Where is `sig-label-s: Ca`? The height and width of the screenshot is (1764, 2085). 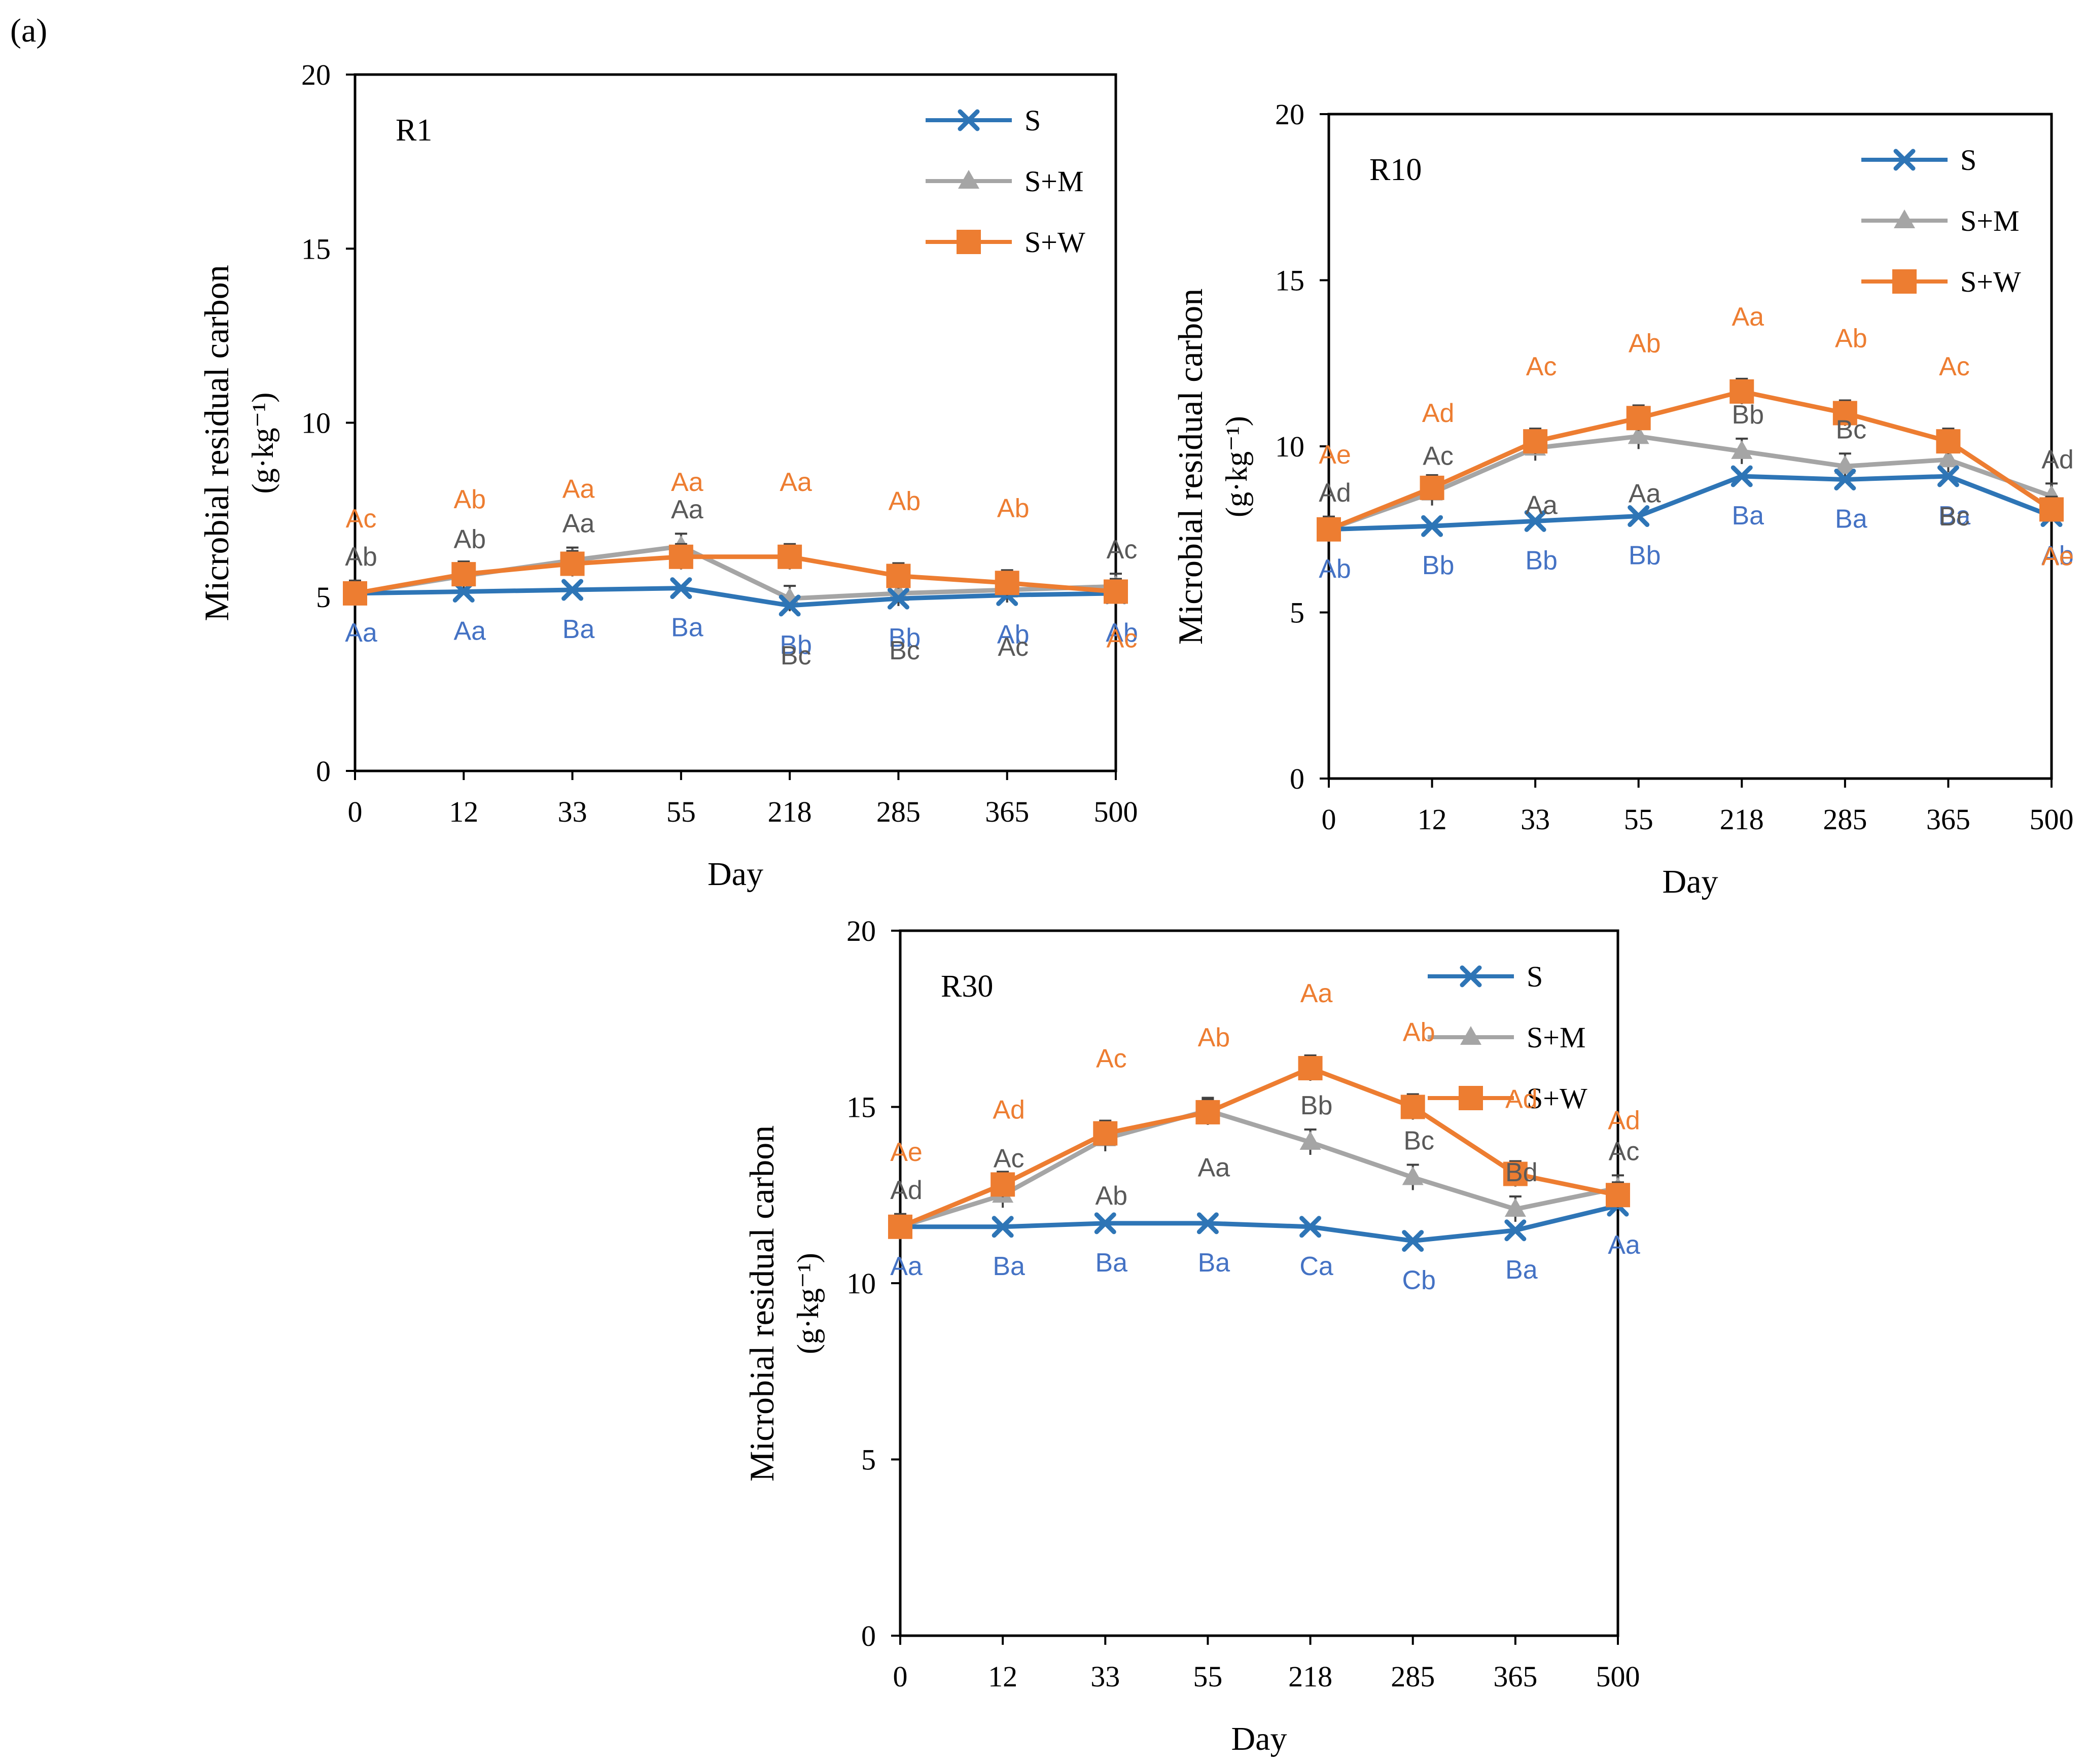 sig-label-s: Ca is located at coordinates (1316, 1267).